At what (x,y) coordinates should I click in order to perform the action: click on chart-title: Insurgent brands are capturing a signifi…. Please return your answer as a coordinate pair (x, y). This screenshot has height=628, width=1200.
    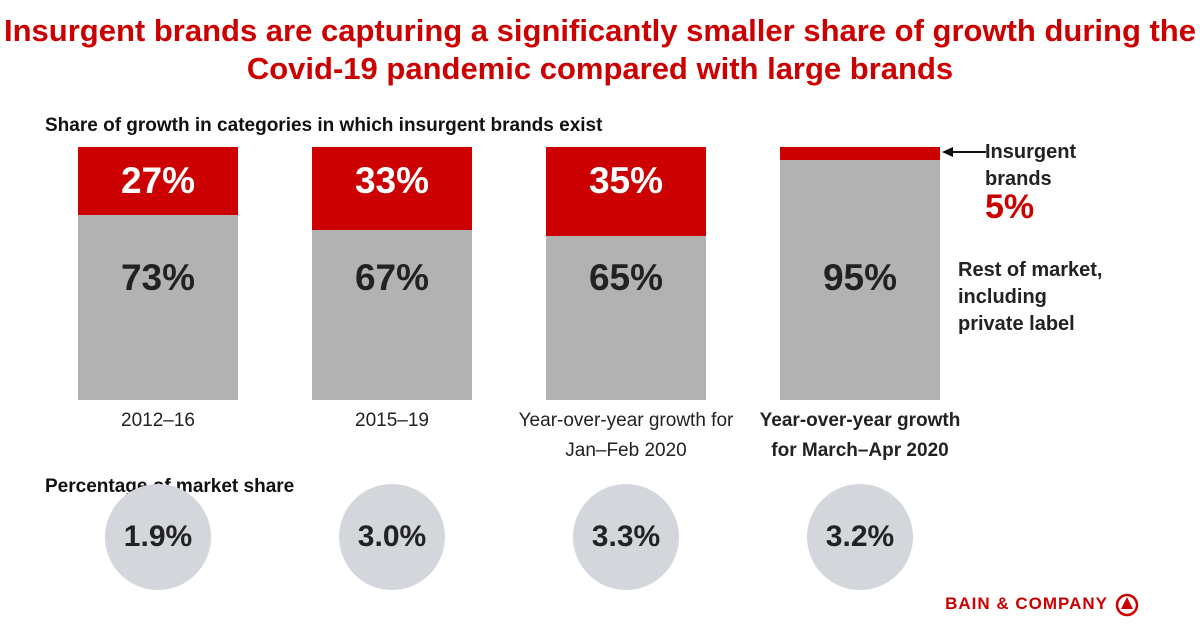
    Looking at the image, I should click on (600, 49).